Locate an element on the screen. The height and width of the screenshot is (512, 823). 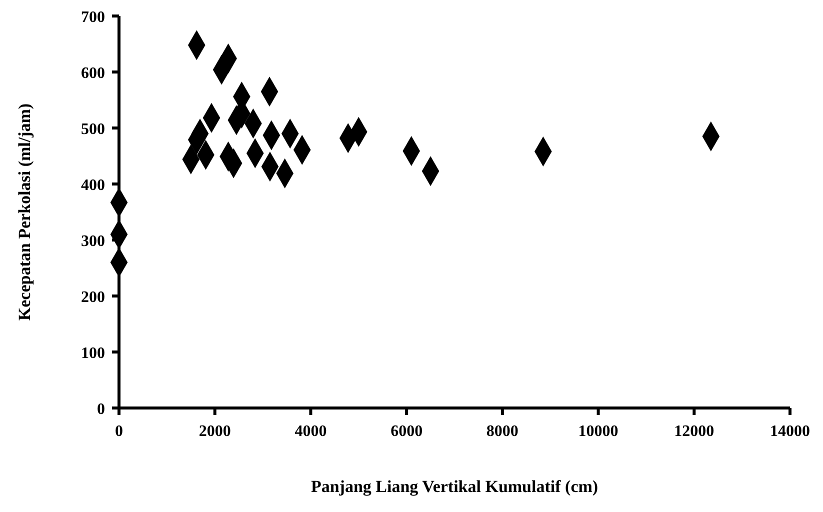
x-tick-label: 0 is located at coordinates (119, 431).